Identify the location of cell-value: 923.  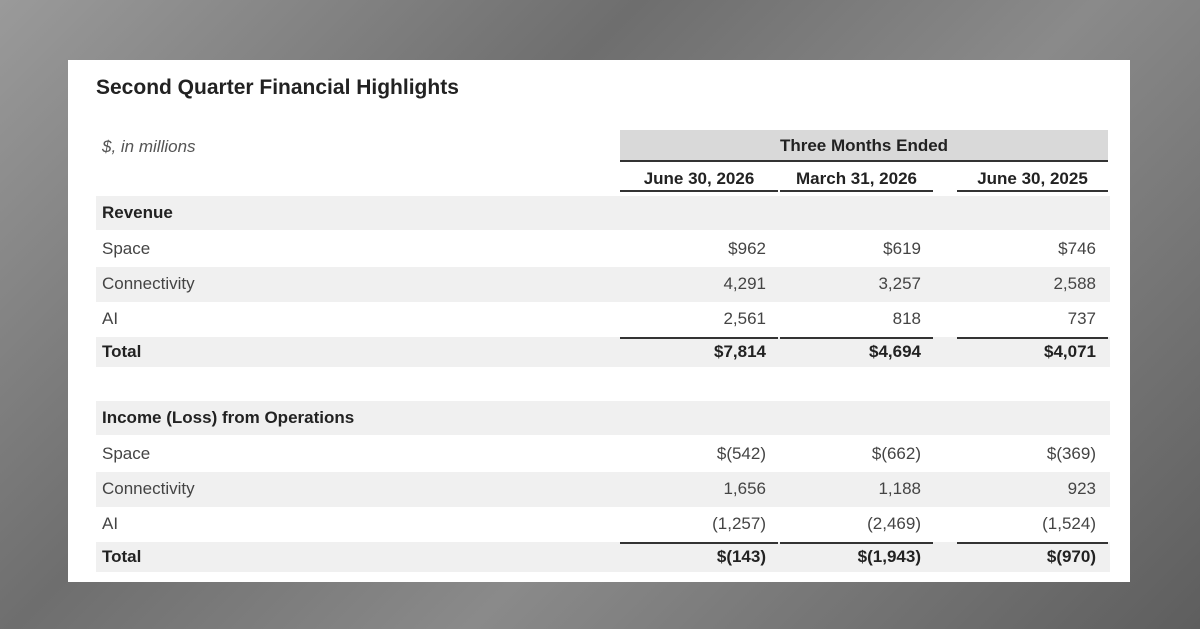
(1081, 488).